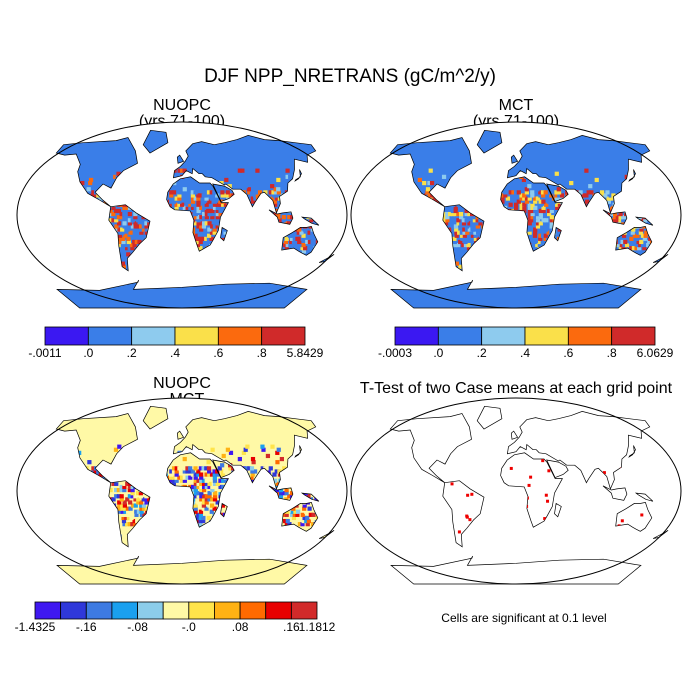 The height and width of the screenshot is (700, 700). Describe the element at coordinates (516, 105) in the screenshot. I see `panel-title: MCT` at that location.